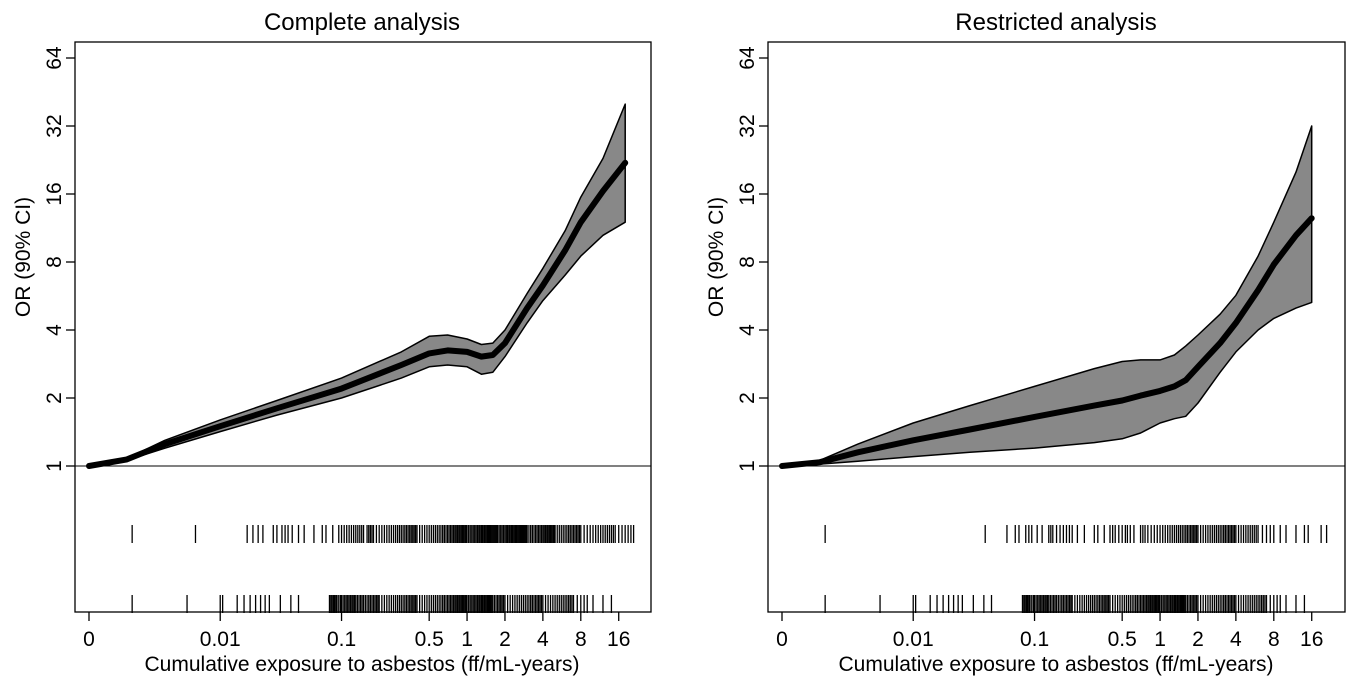 This screenshot has width=1349, height=686. What do you see at coordinates (1055, 22) in the screenshot?
I see `chart-title: Restricted analysis` at bounding box center [1055, 22].